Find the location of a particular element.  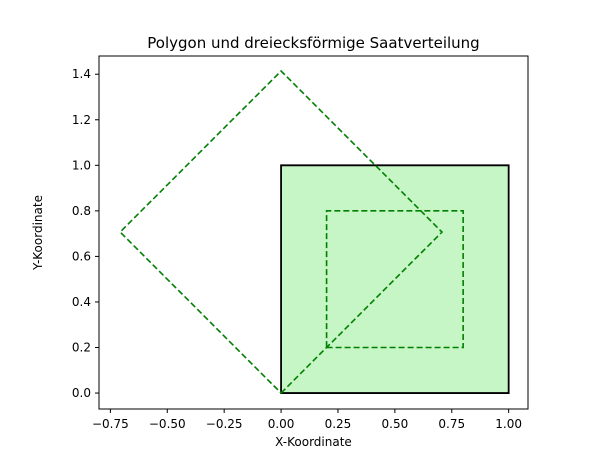

y-tick-label: 0.8 is located at coordinates (81, 211).